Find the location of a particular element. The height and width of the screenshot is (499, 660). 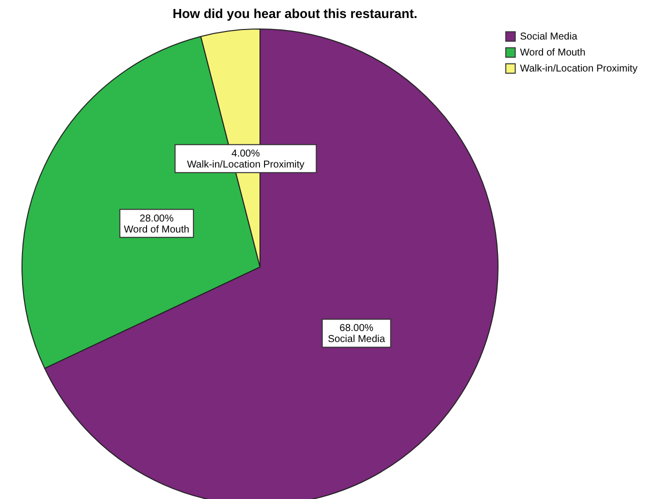

legend-label: Social Media is located at coordinates (549, 37).